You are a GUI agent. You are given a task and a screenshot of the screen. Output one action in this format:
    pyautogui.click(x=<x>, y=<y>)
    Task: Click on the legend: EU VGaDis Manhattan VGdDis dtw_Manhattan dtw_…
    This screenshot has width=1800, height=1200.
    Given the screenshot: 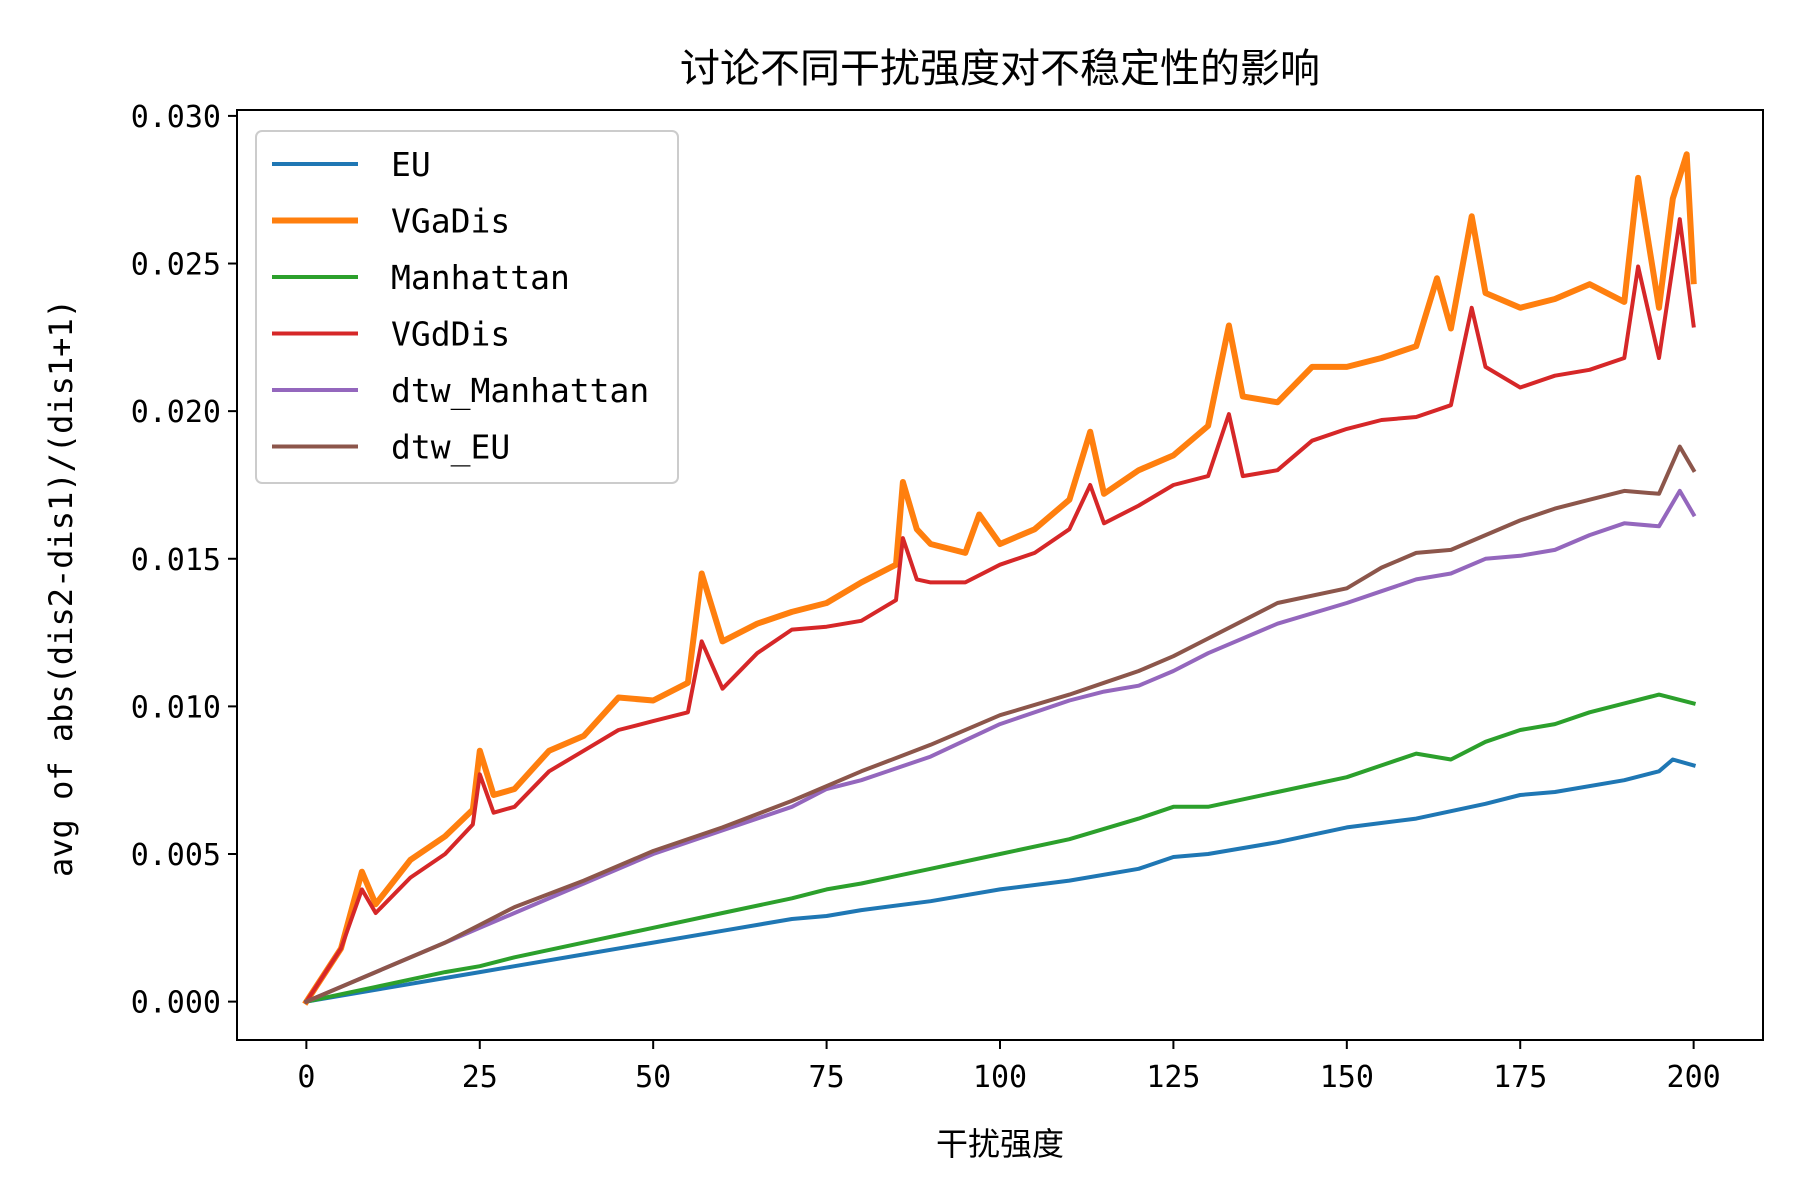 What is the action you would take?
    pyautogui.click(x=467, y=307)
    